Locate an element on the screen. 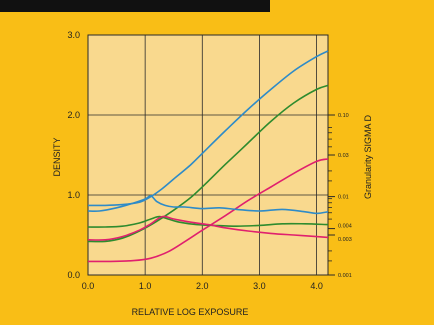 The width and height of the screenshot is (434, 325). x-tick-labels: 0.0 1.0 2.0 3.0 4.0 is located at coordinates (202, 286).